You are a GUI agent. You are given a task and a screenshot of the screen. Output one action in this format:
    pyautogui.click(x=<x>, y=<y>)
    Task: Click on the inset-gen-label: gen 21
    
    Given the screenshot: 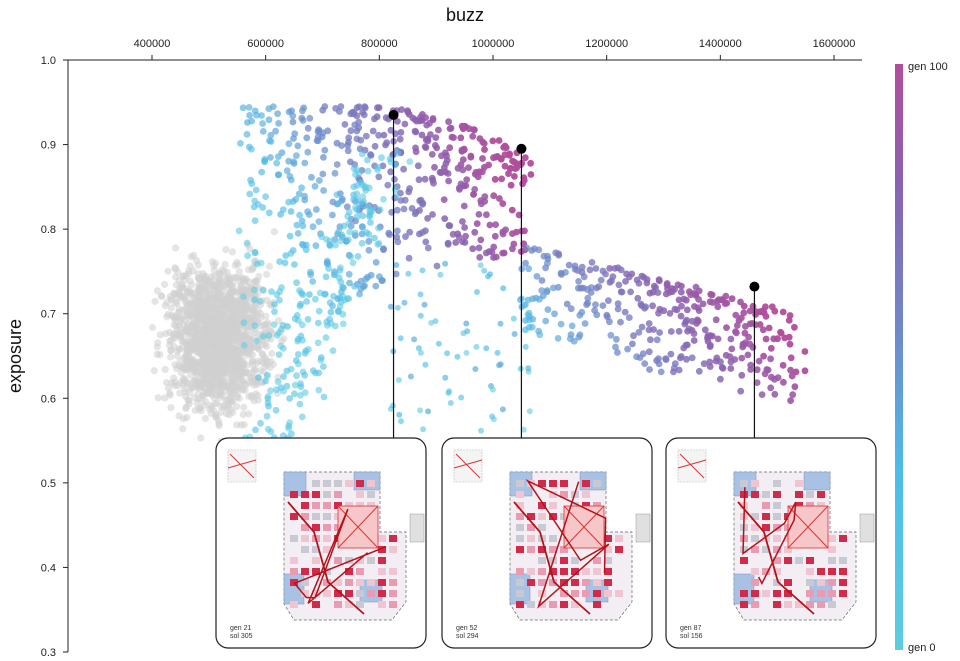 What is the action you would take?
    pyautogui.click(x=241, y=628)
    